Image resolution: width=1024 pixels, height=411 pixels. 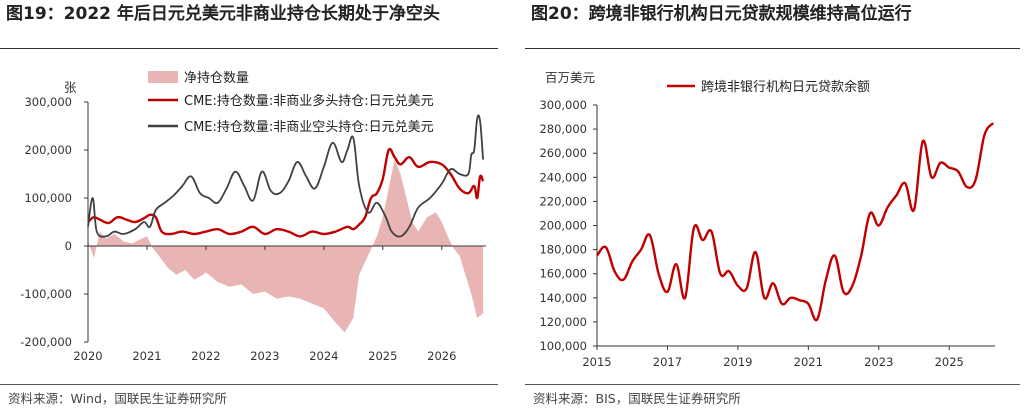 I want to click on y-tick-label: 240,000, so click(x=563, y=177).